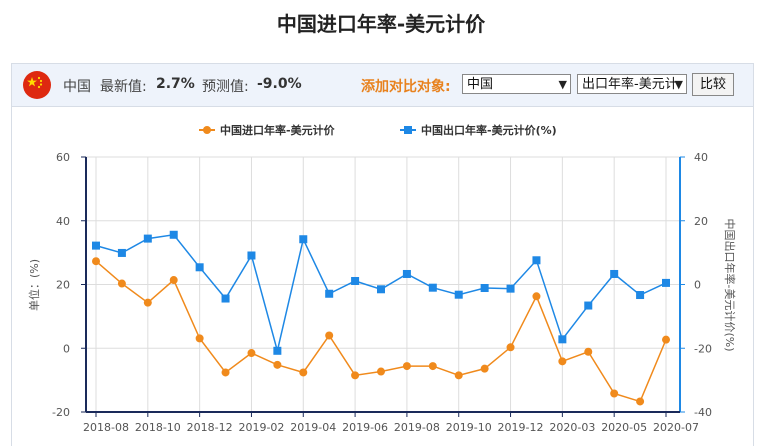  Describe the element at coordinates (123, 87) in the screenshot. I see `latest-label: 最新值:` at that location.